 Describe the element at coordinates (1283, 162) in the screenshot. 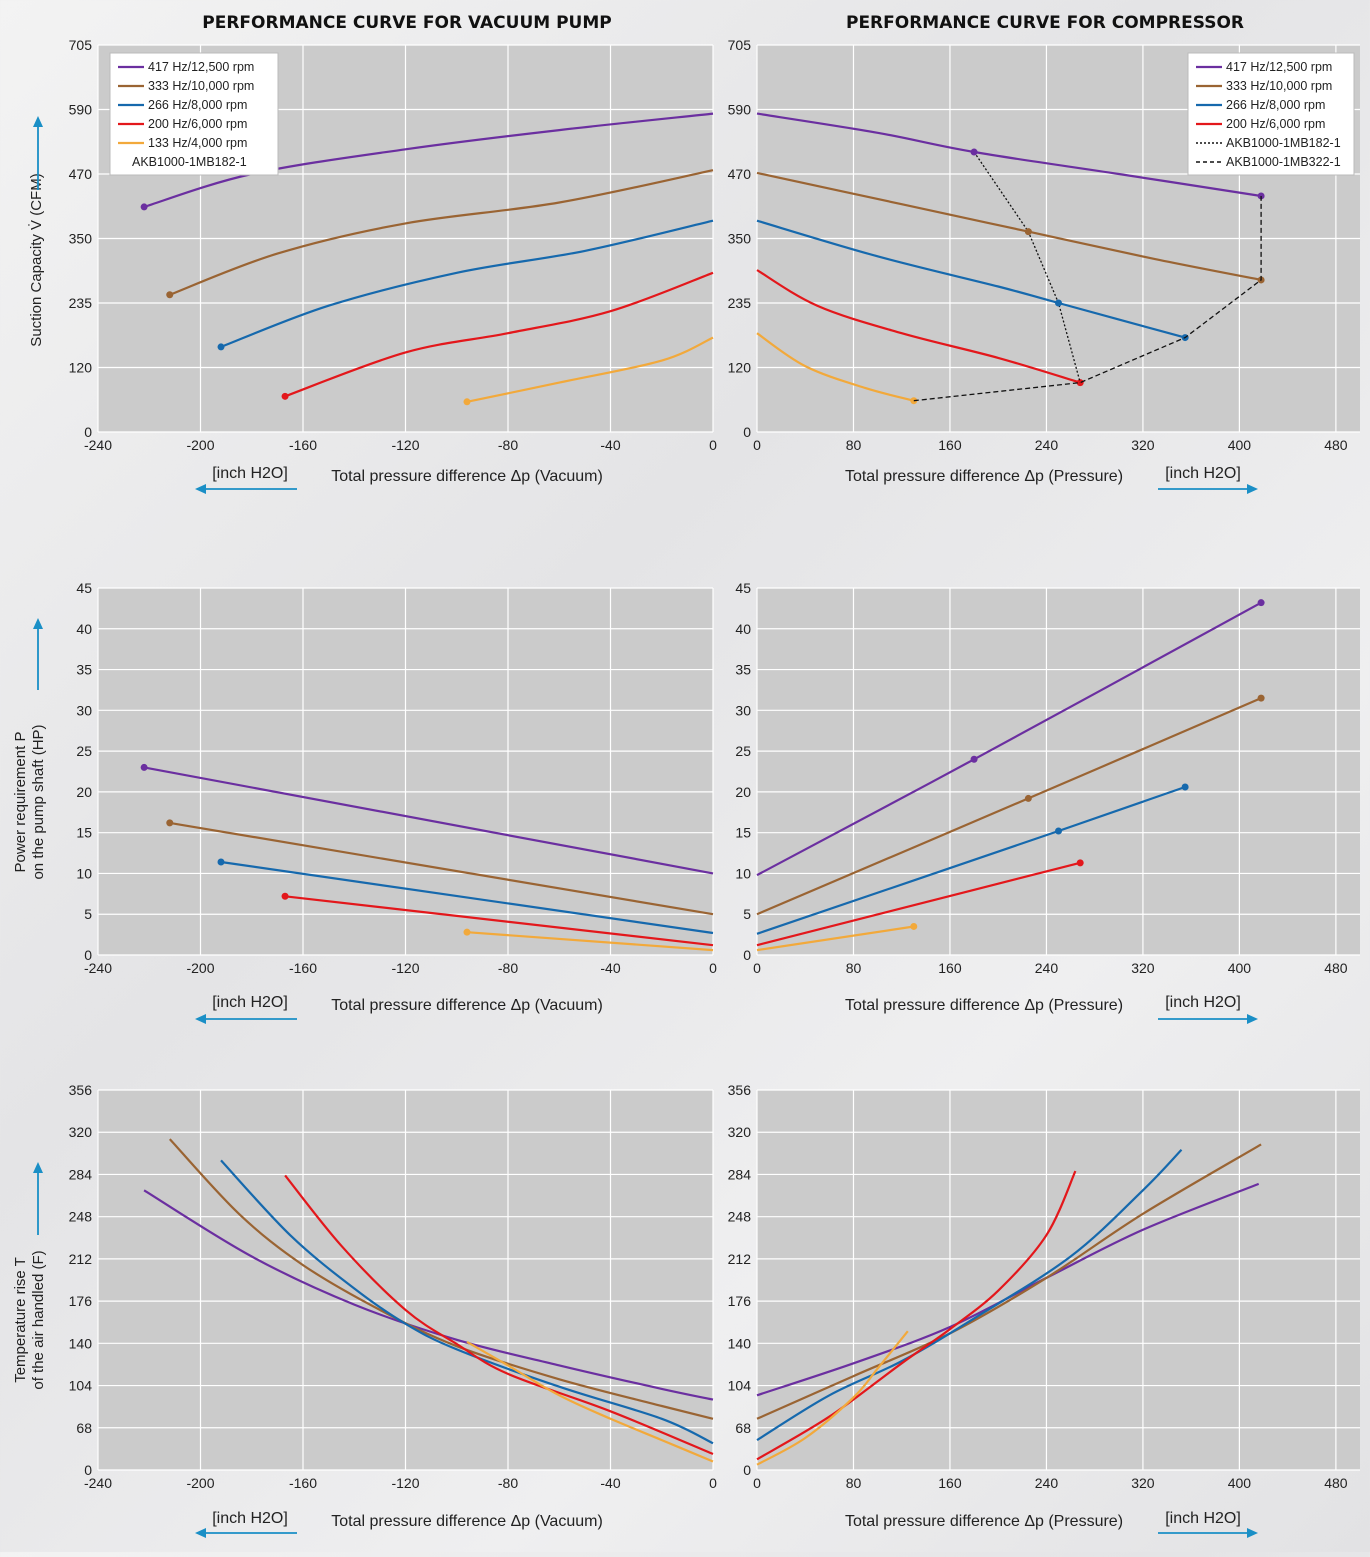

I see `legend-entry: AKB1000-1MB322-1` at that location.